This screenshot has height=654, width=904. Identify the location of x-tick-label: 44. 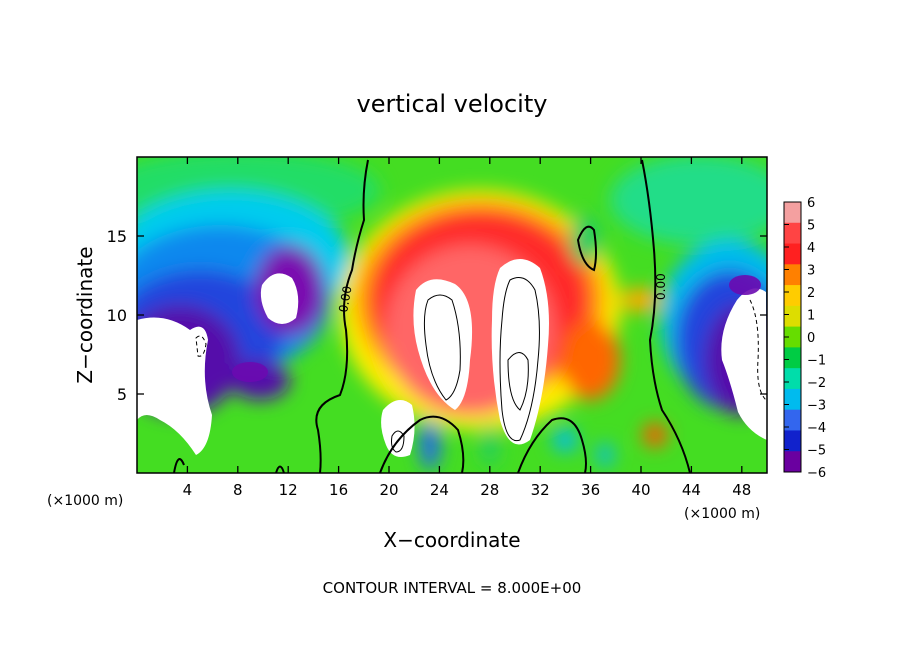
(691, 490).